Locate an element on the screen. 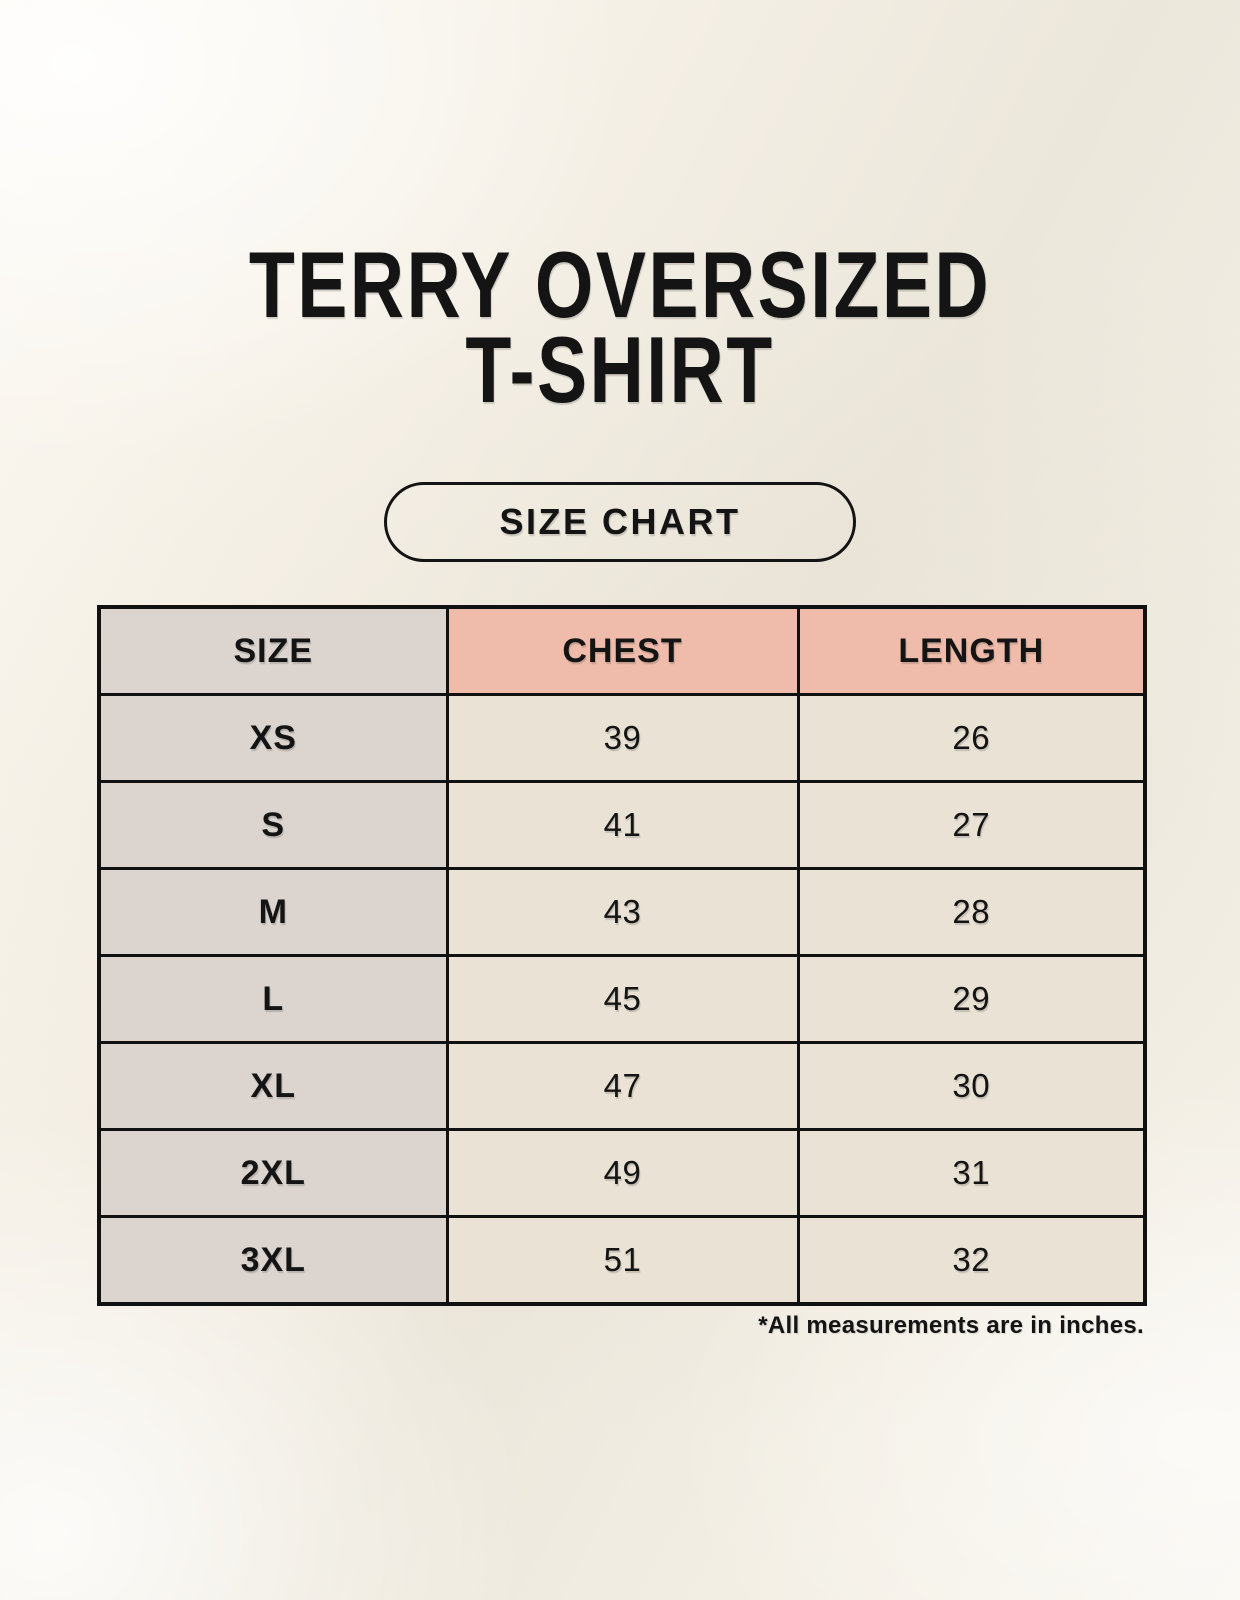  size-chart-button-label: SIZE CHART is located at coordinates (620, 521).